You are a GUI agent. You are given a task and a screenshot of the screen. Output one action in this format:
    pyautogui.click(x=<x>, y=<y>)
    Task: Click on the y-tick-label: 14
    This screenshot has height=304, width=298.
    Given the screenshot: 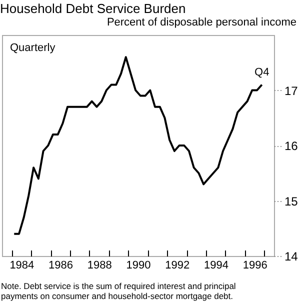 What is the action you would take?
    pyautogui.click(x=291, y=257)
    